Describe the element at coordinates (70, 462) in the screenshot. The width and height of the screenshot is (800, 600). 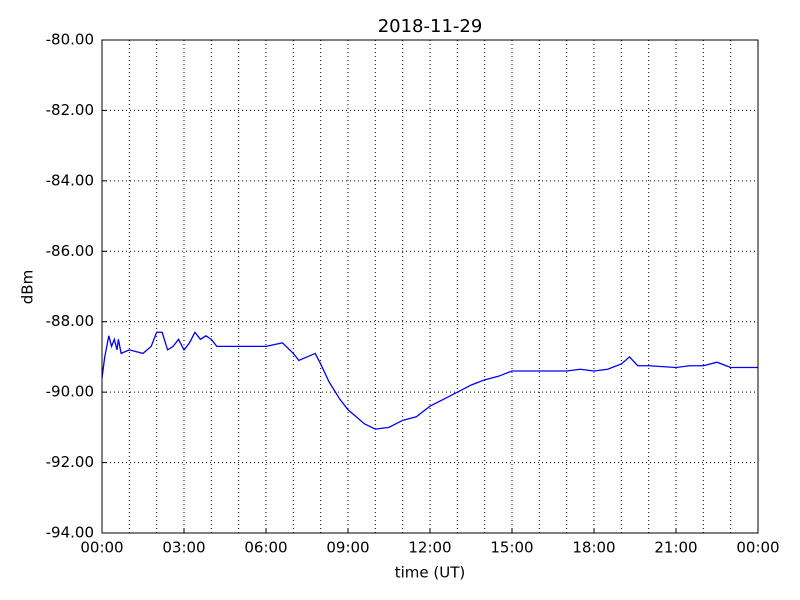
I see `y-tick-label: -92.00` at that location.